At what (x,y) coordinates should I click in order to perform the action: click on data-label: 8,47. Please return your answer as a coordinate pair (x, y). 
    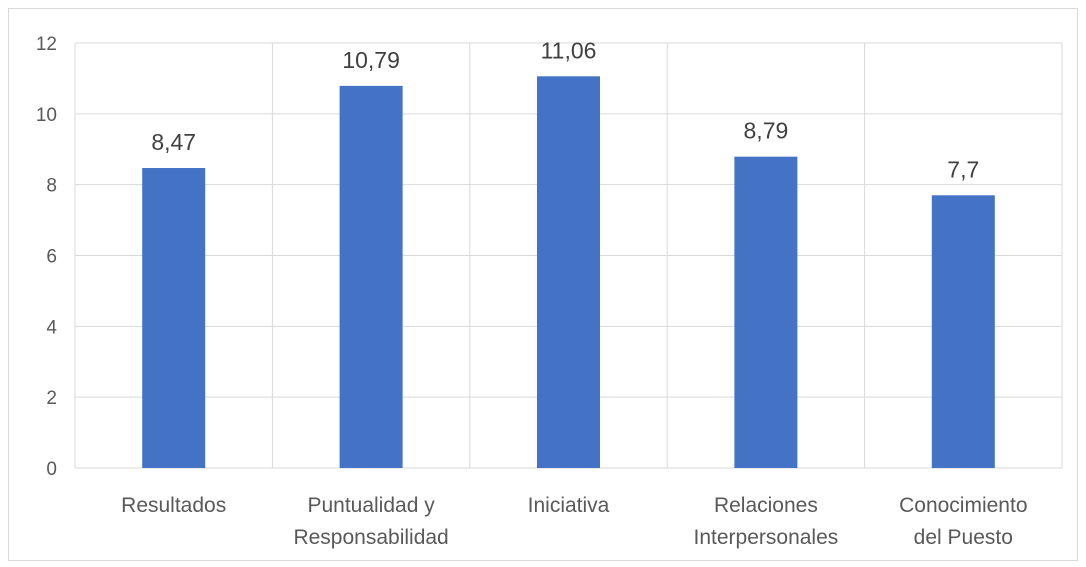
    Looking at the image, I should click on (173, 142).